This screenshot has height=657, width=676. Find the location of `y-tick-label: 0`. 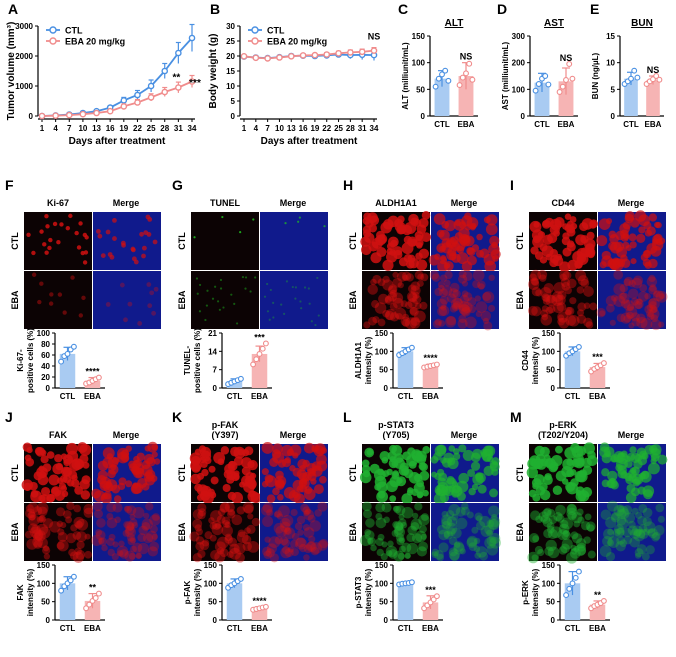

y-tick-label: 0 is located at coordinates (386, 388).